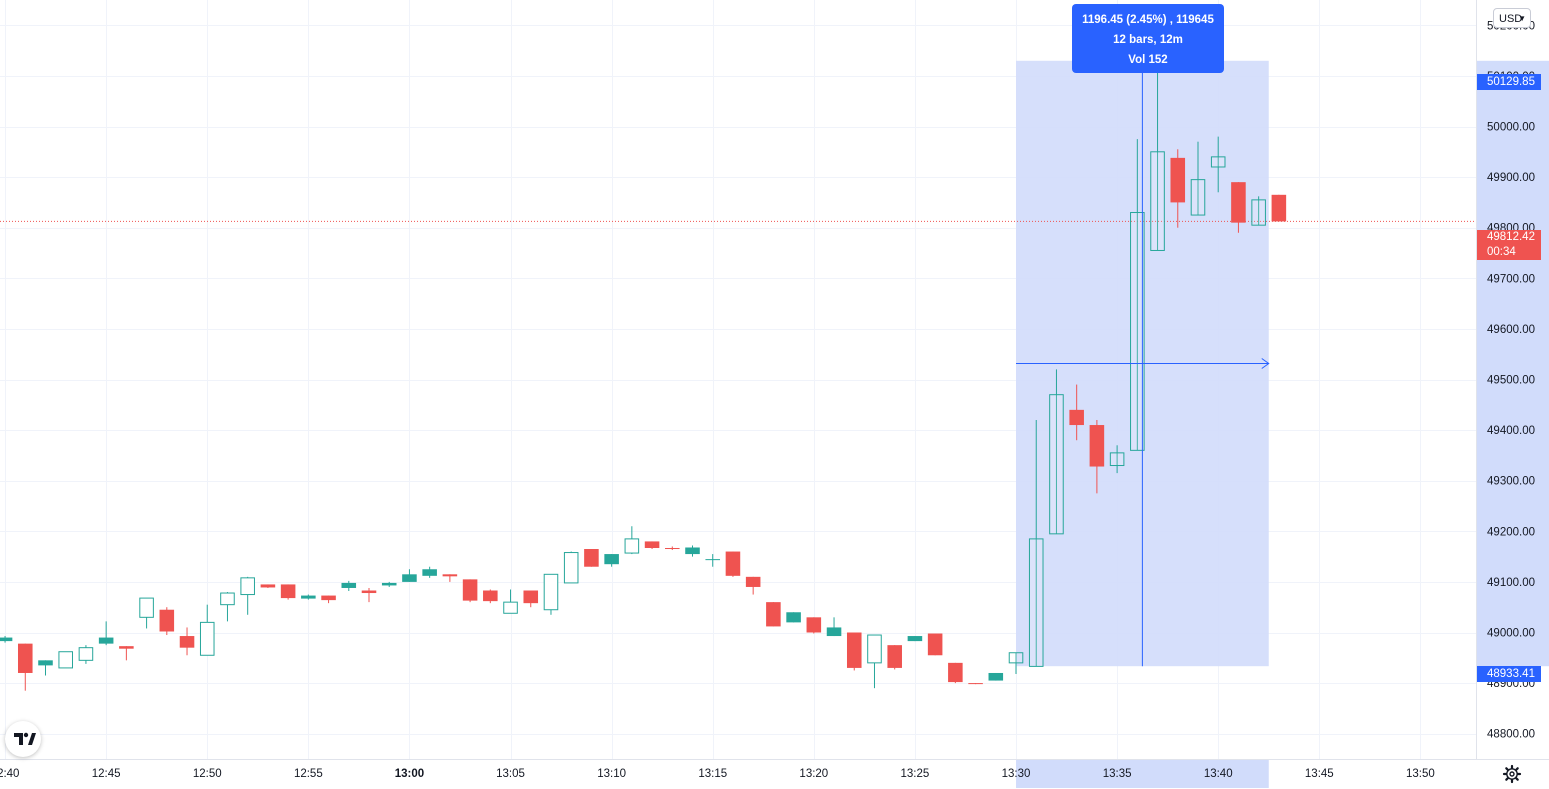 Image resolution: width=1549 pixels, height=789 pixels. I want to click on measure-range-price-axis-highlight, so click(1513, 363).